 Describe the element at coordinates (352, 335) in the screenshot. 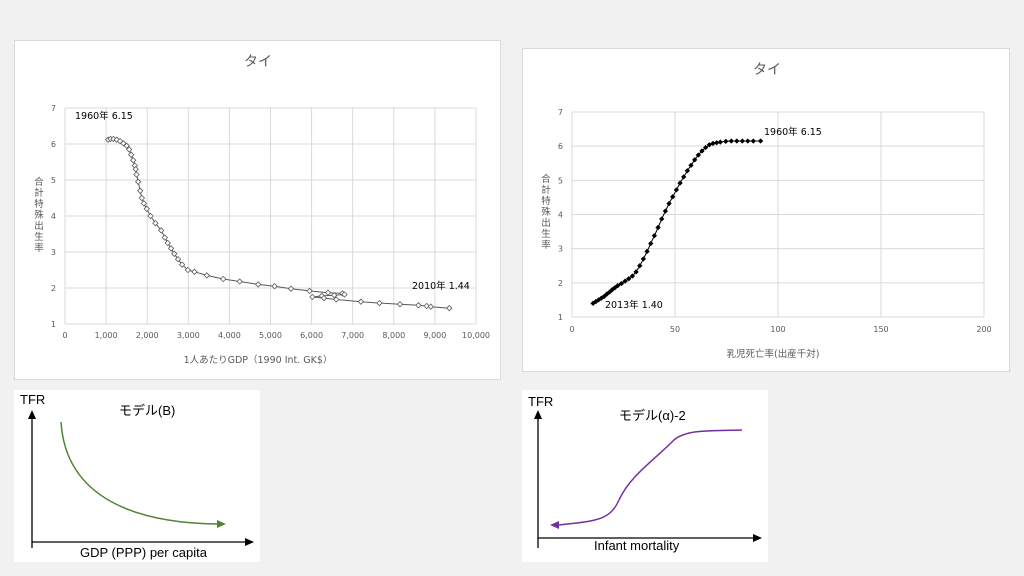

I see `x-tick-label: 7,000` at that location.